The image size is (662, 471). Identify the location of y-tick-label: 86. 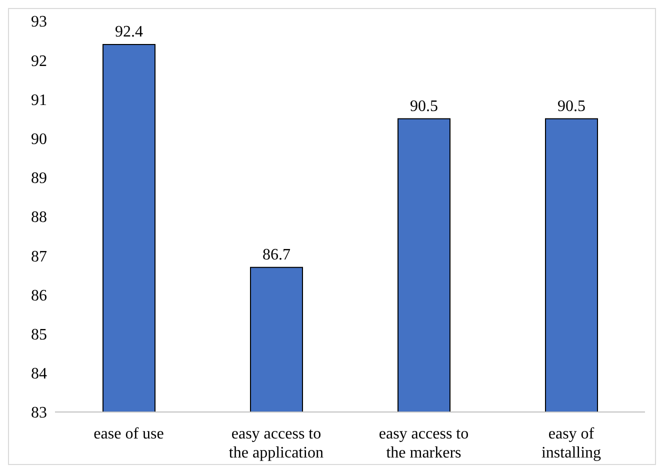
(39, 295).